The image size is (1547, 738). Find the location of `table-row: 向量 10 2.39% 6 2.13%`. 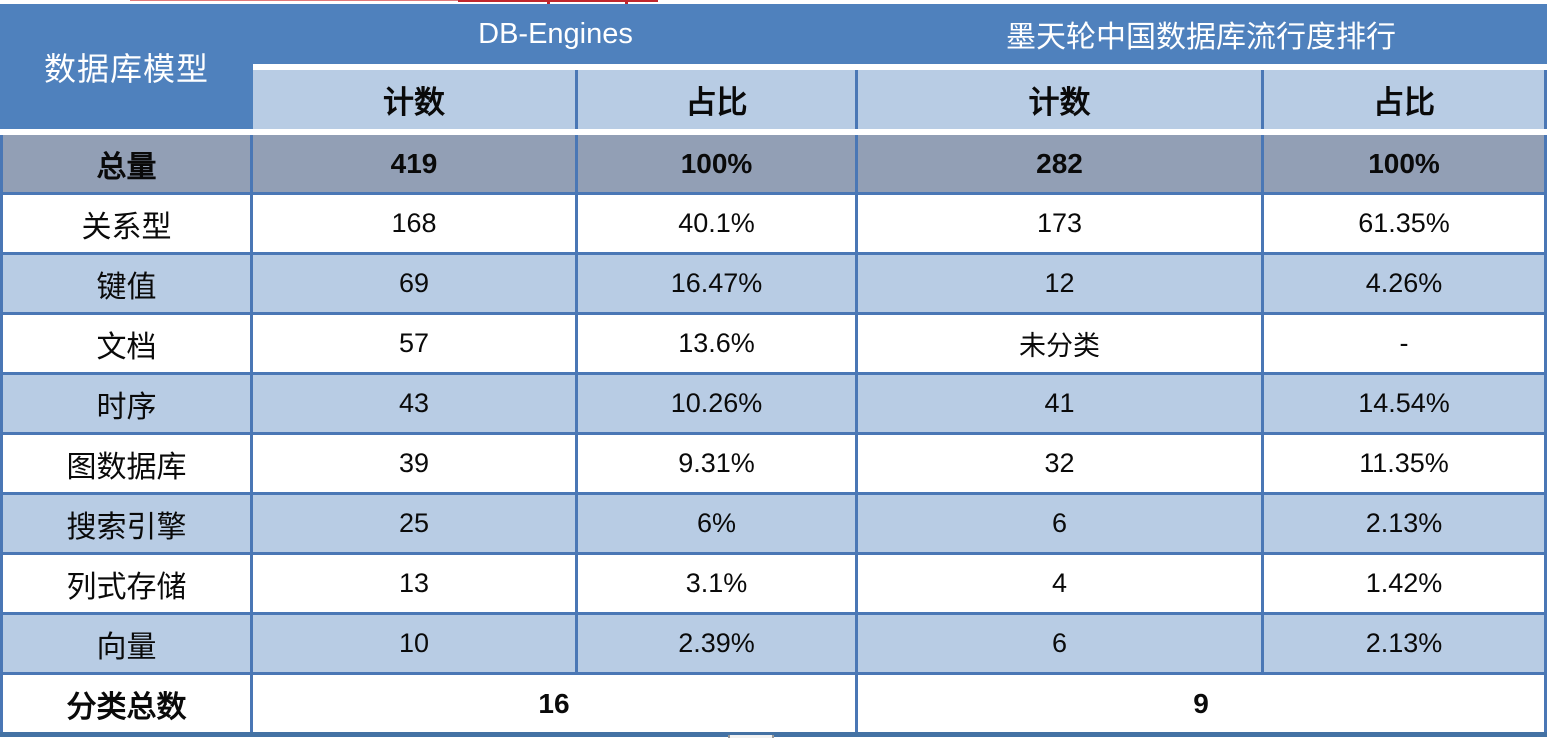

table-row: 向量 10 2.39% 6 2.13% is located at coordinates (773, 642).